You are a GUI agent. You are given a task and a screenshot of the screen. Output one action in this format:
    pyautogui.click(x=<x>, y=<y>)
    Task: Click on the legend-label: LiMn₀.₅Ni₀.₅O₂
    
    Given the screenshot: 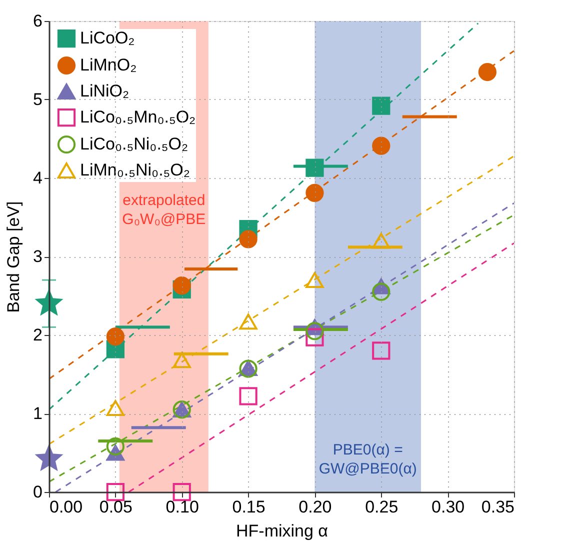 What is the action you would take?
    pyautogui.click(x=135, y=170)
    